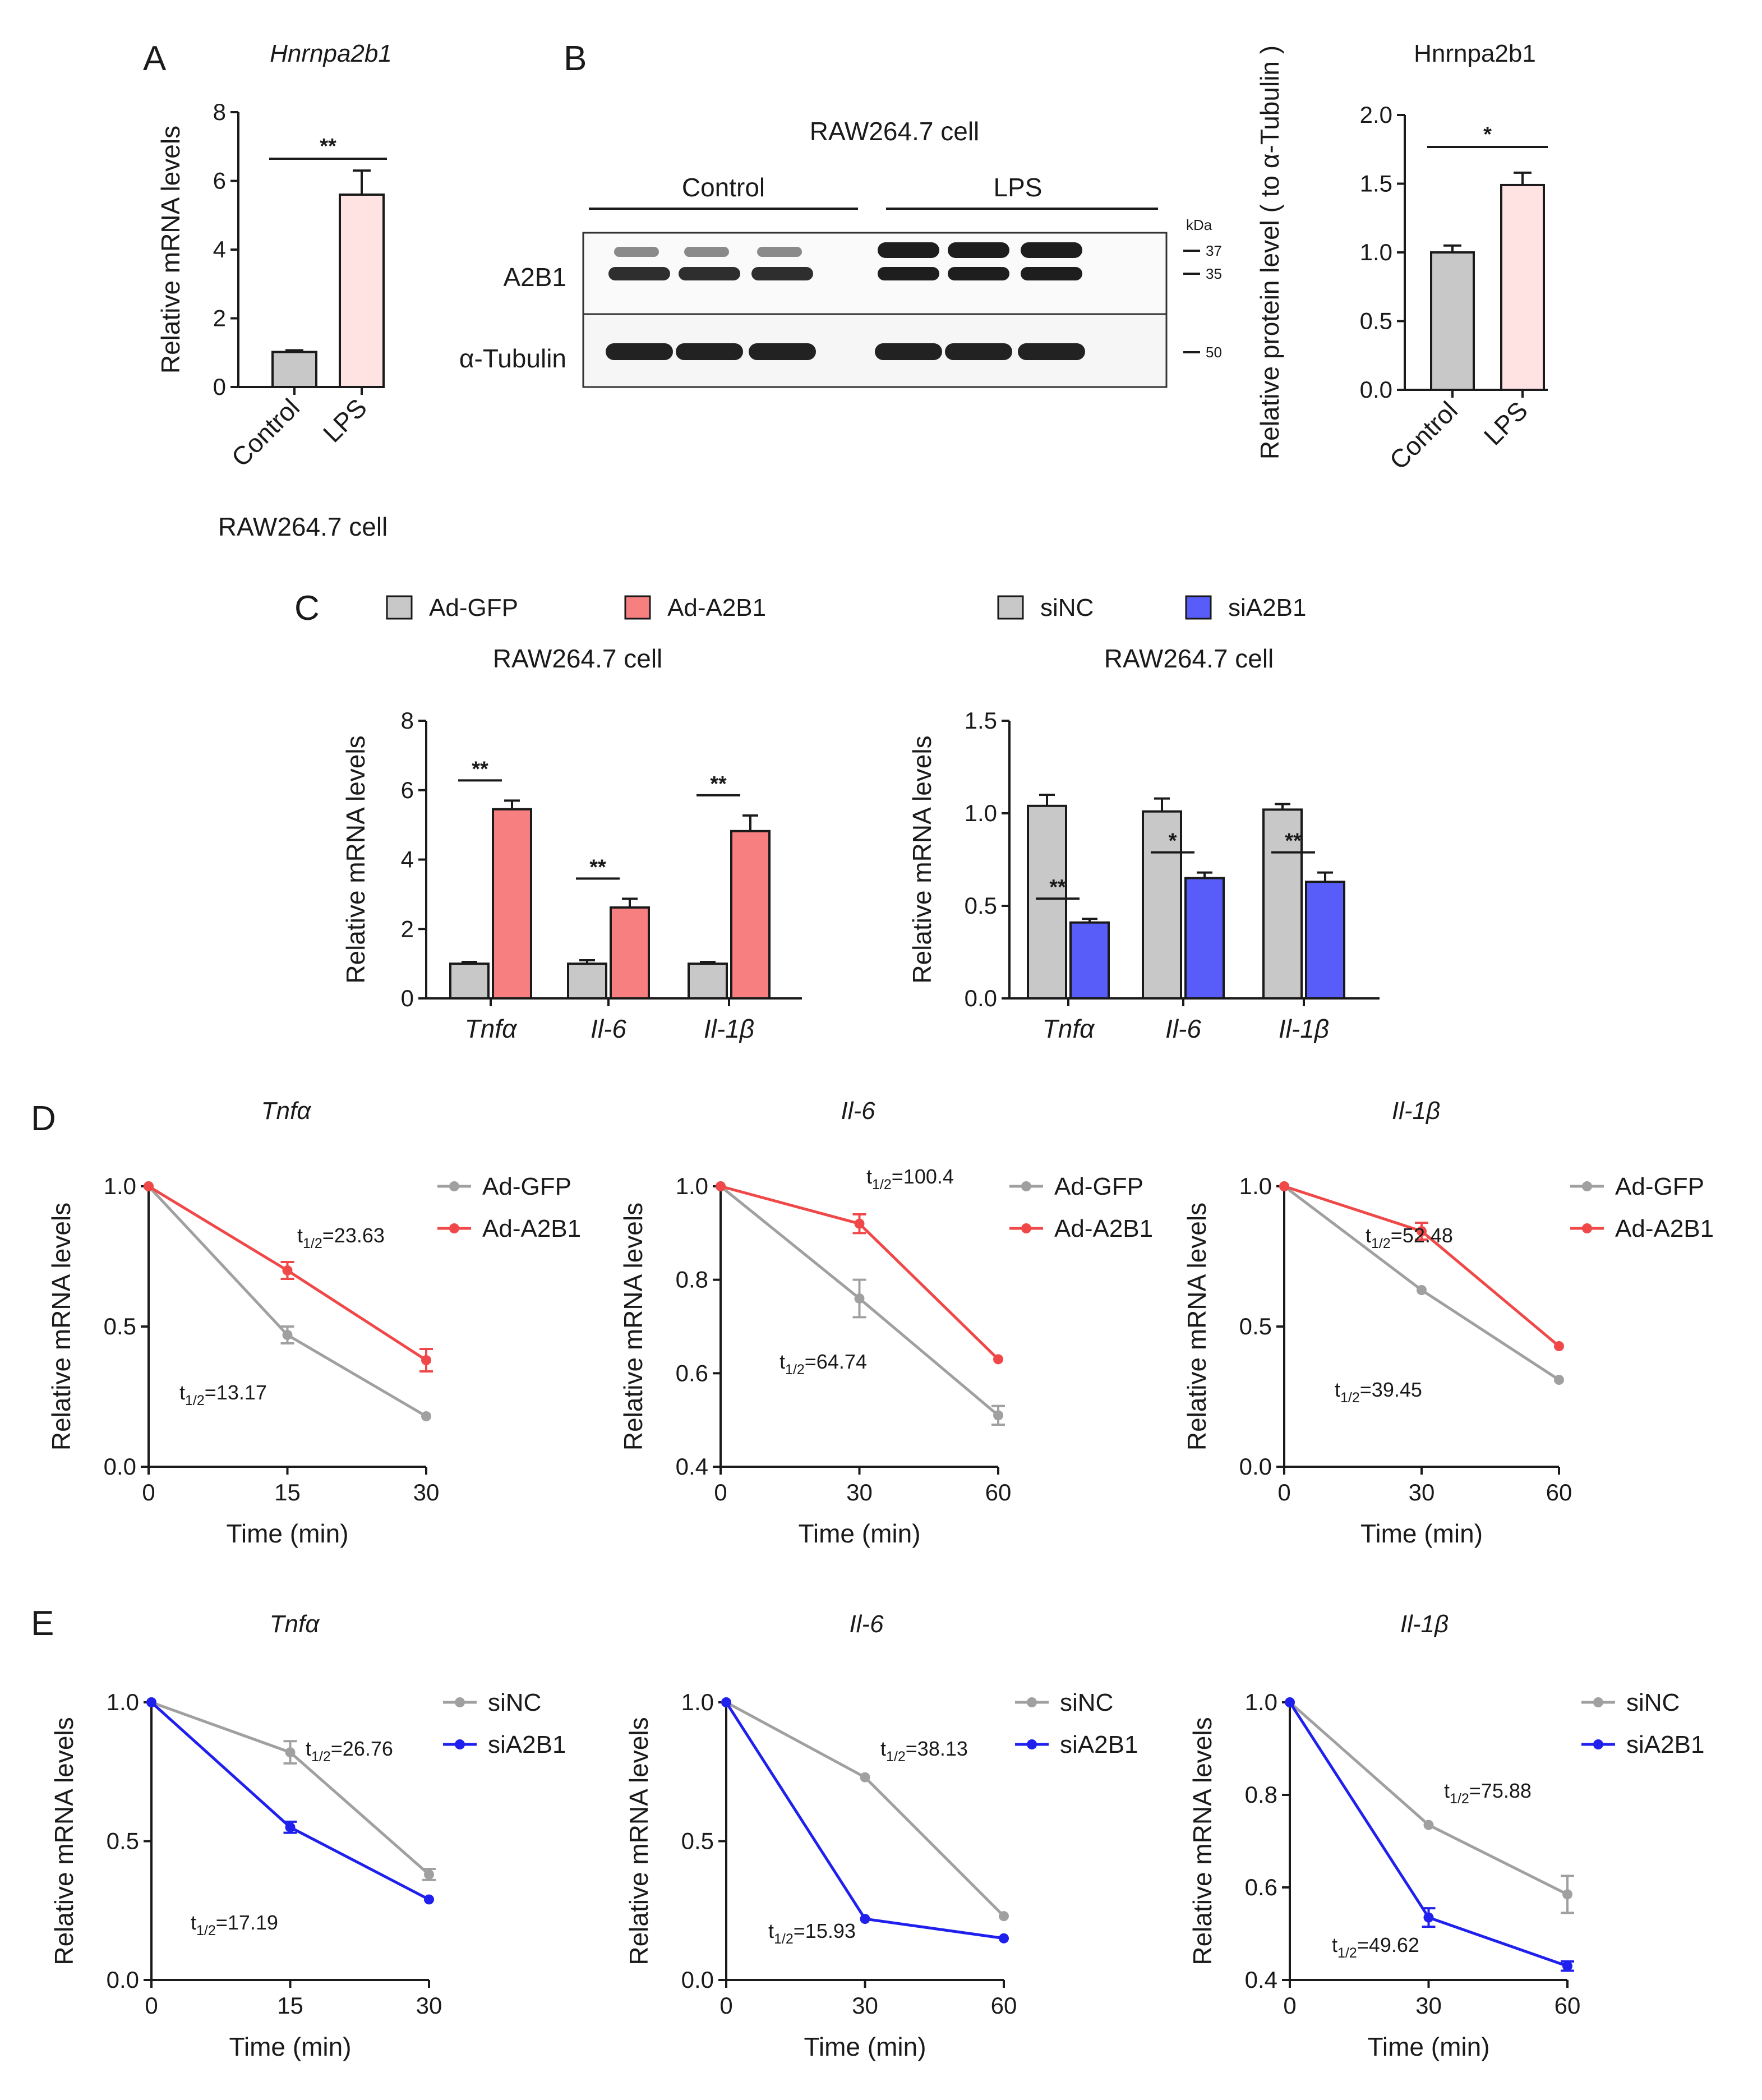 Image resolution: width=1762 pixels, height=2100 pixels. I want to click on legend-c-left: Ad-GFP Ad-A2B1, so click(576, 608).